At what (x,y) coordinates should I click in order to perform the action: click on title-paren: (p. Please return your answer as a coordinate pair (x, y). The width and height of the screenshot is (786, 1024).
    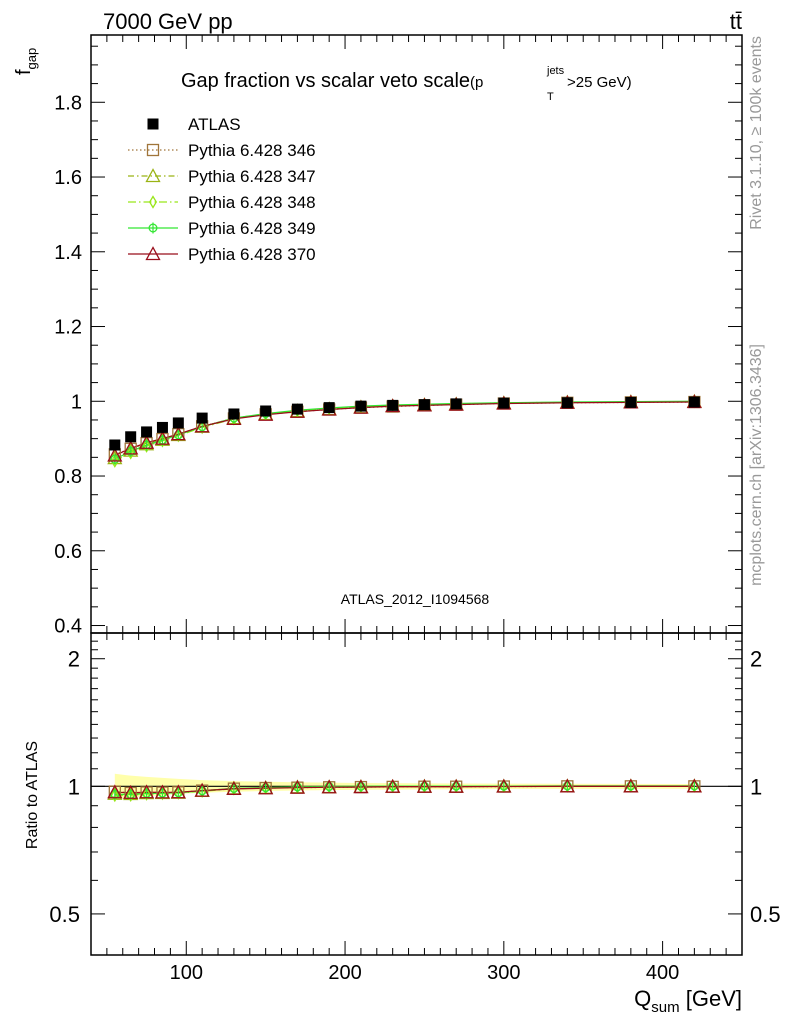
    Looking at the image, I should click on (476, 82).